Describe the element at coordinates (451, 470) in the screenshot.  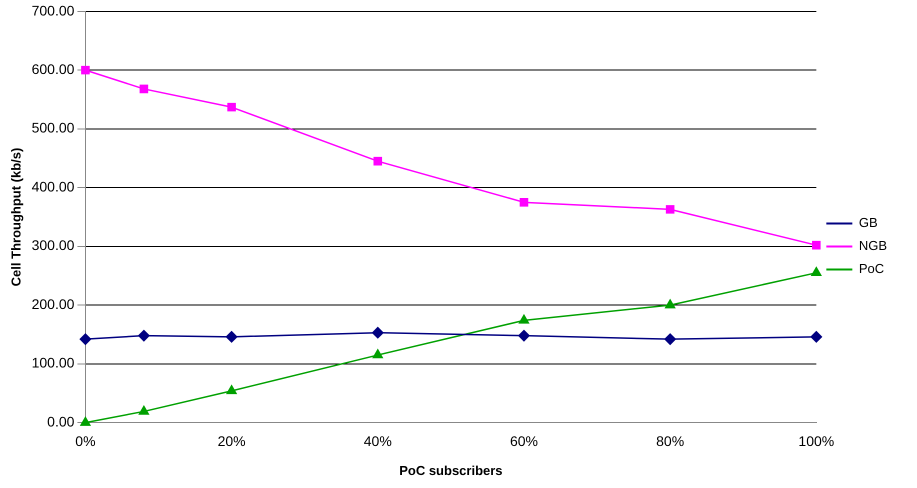
I see `x-axis-title: PoC subscribers` at that location.